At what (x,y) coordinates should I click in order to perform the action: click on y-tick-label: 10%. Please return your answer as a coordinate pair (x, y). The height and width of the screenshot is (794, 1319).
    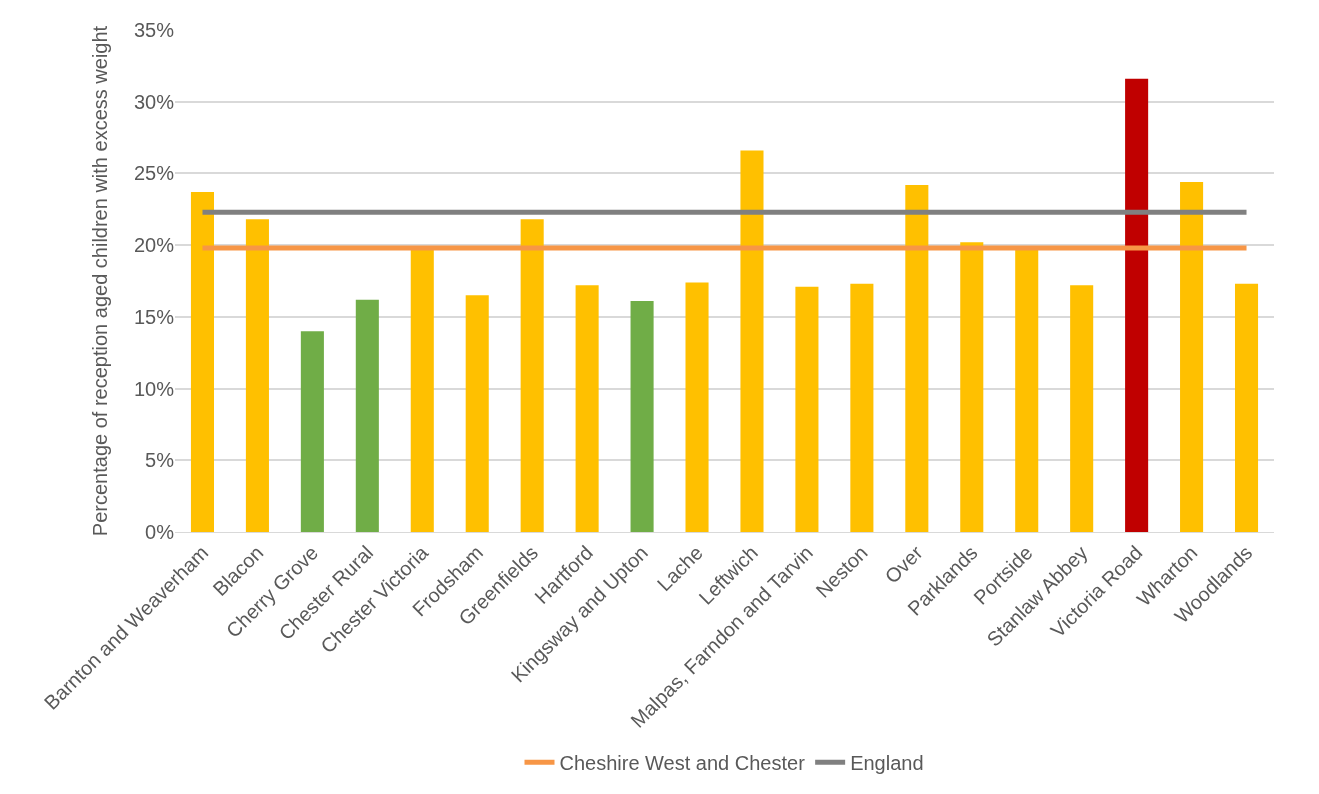
    Looking at the image, I should click on (154, 388).